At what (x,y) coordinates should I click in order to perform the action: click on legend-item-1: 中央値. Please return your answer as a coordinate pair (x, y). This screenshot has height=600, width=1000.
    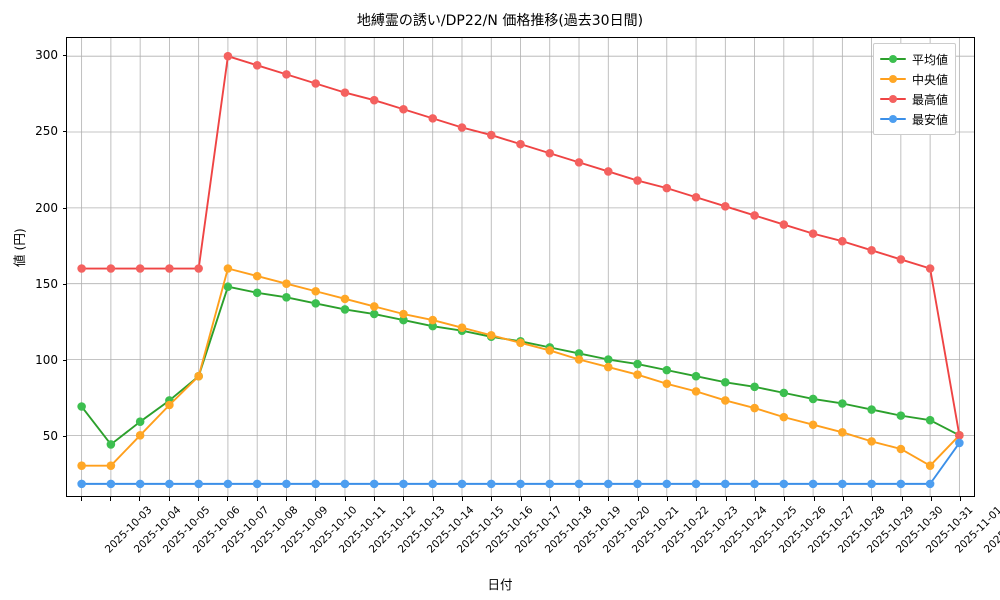
    Looking at the image, I should click on (914, 79).